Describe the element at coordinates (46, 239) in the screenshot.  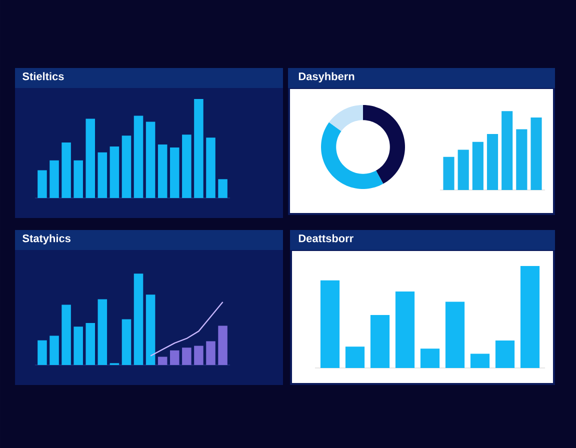
I see `chart-title: Statyhics` at that location.